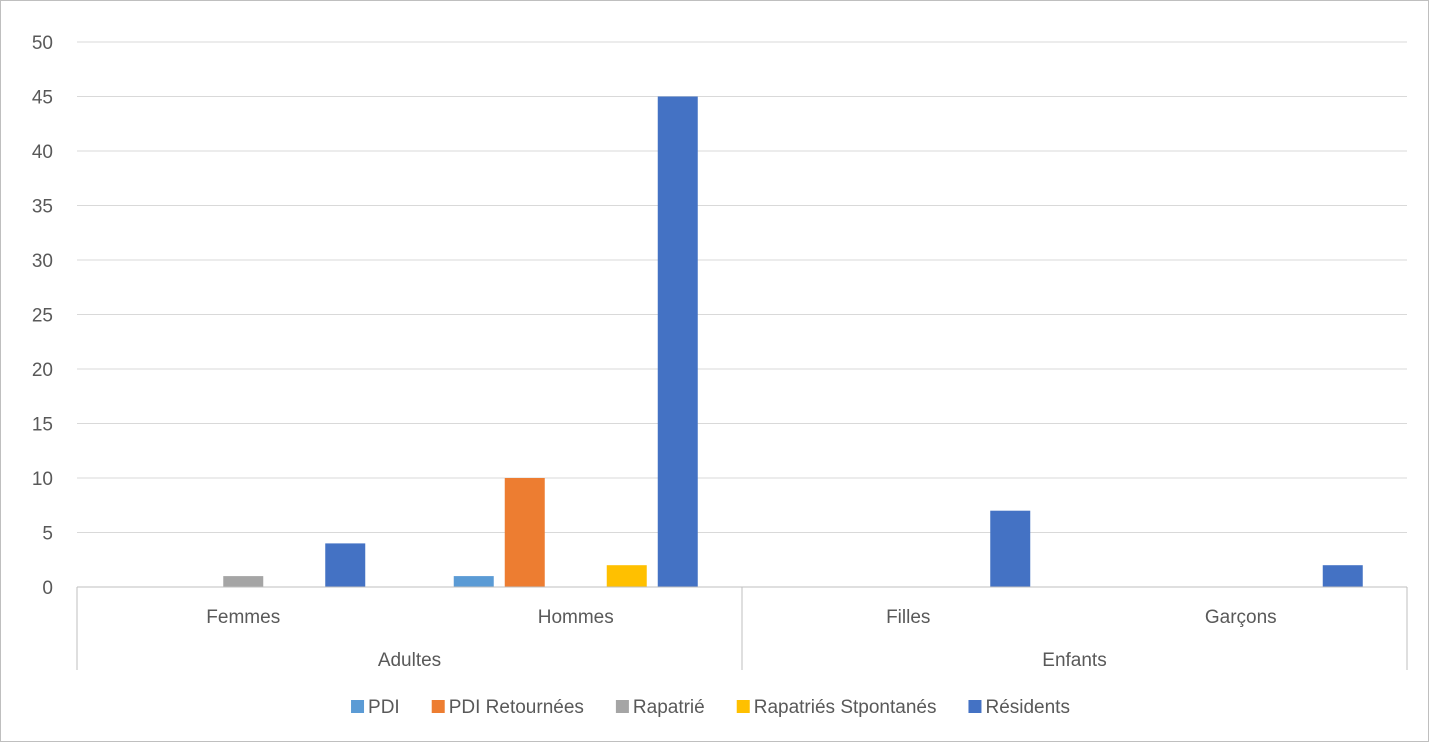  I want to click on x-group-label: Enfants, so click(1074, 660).